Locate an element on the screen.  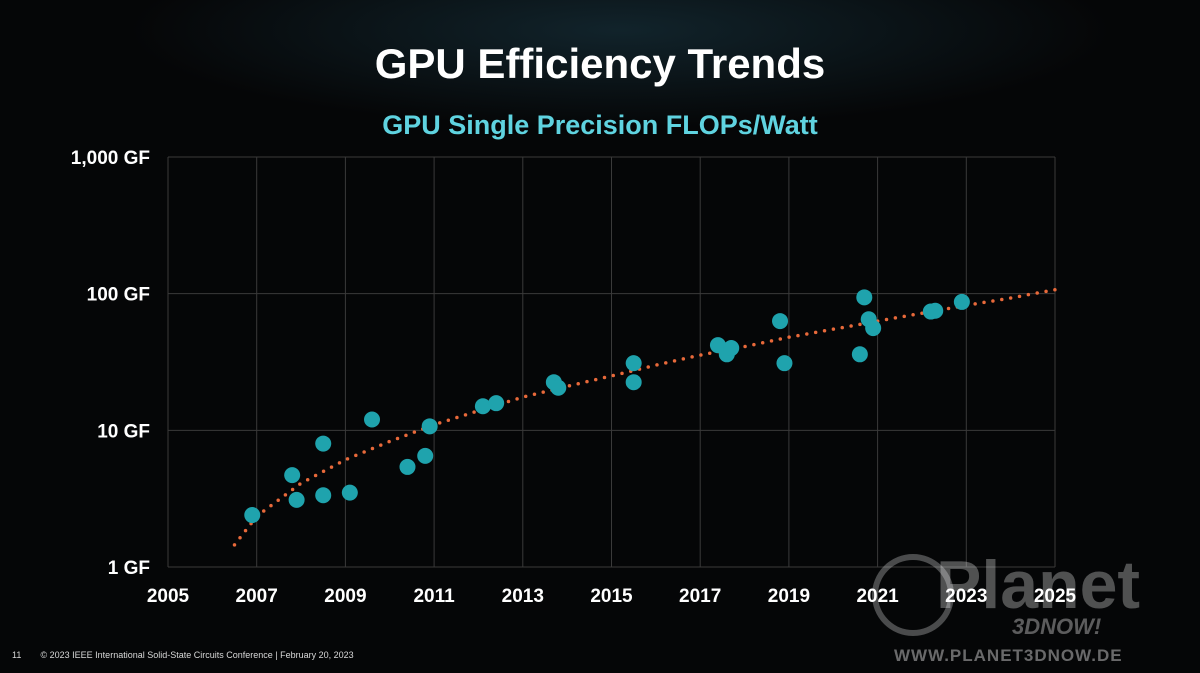
chart-subtitle: GPU Single Precision FLOPs/Watt is located at coordinates (600, 125).